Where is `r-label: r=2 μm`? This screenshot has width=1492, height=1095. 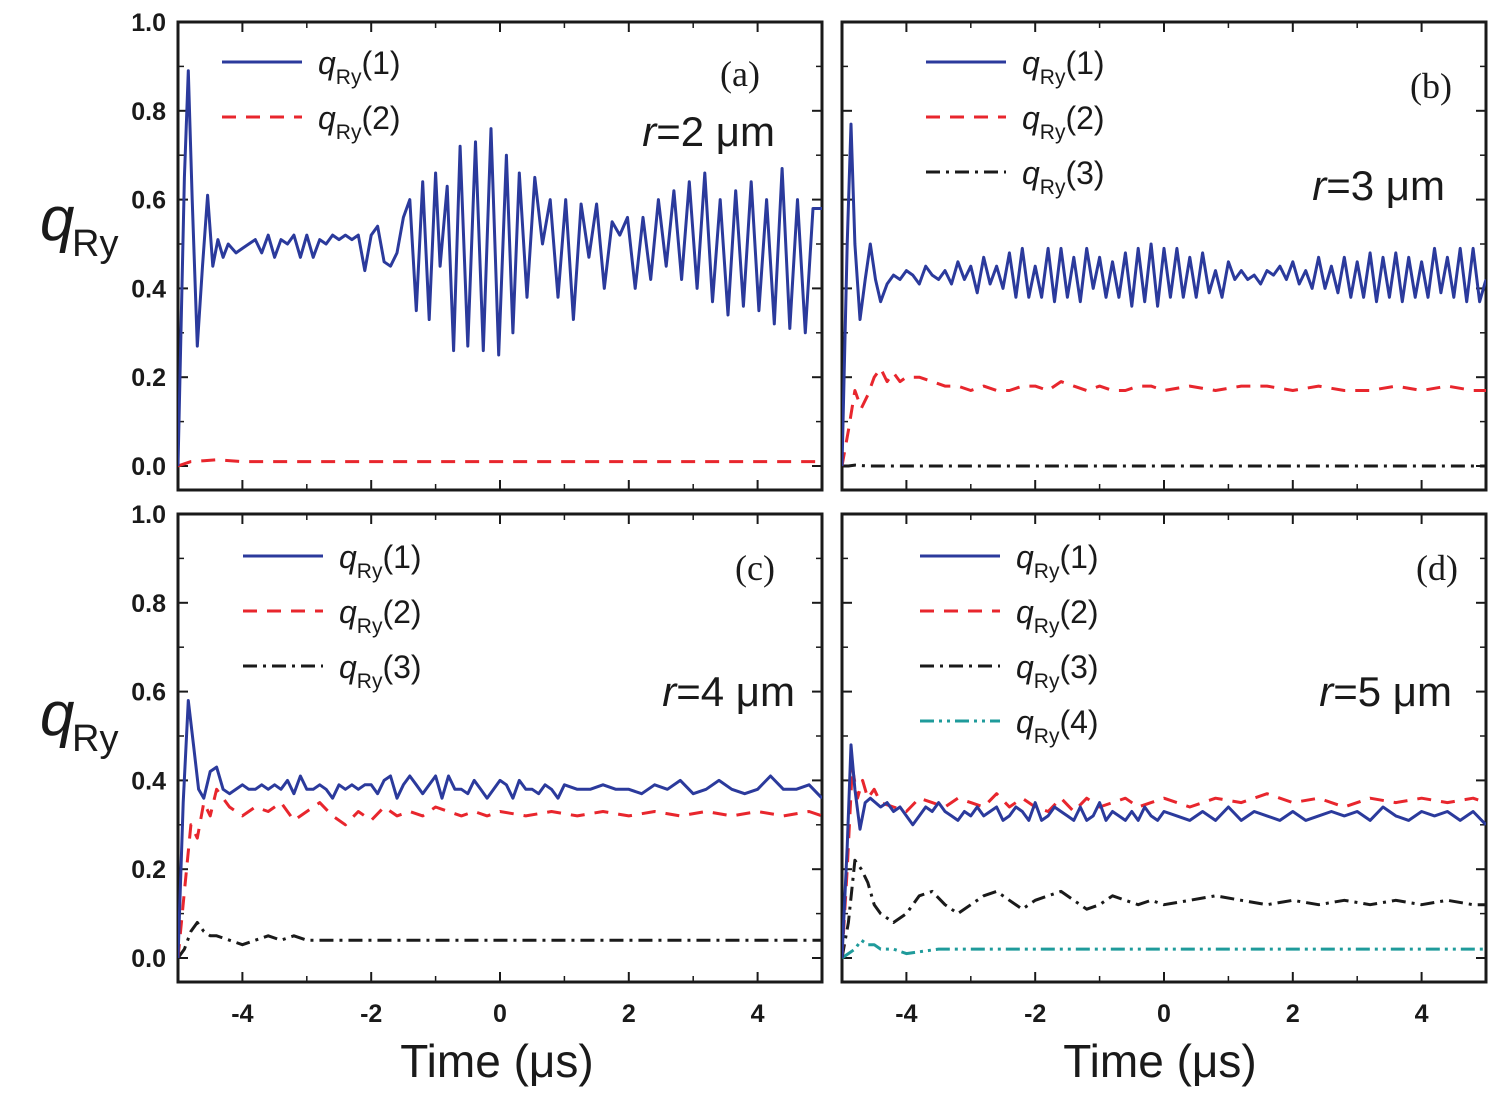 r-label: r=2 μm is located at coordinates (708, 131).